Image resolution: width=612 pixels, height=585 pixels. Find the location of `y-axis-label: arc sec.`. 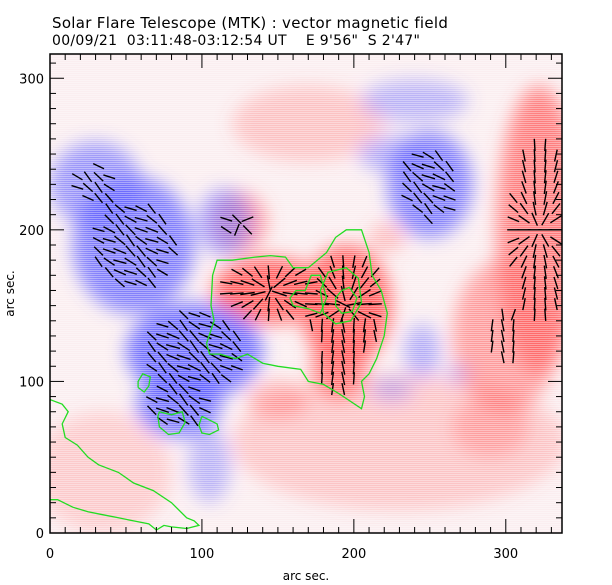

y-axis-label: arc sec. is located at coordinates (10, 293).